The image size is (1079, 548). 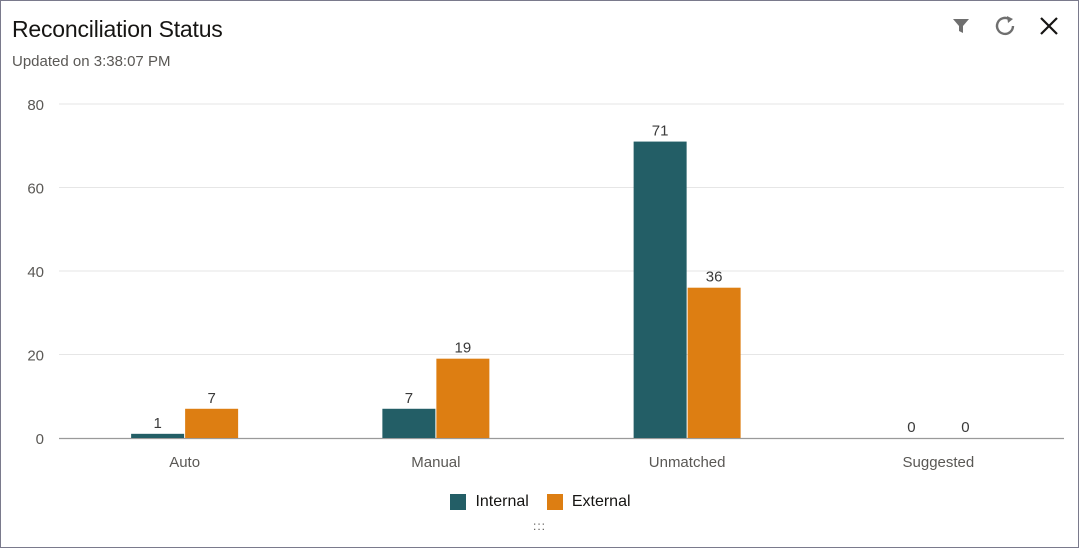 I want to click on y-tick-label: 0, so click(x=40, y=439).